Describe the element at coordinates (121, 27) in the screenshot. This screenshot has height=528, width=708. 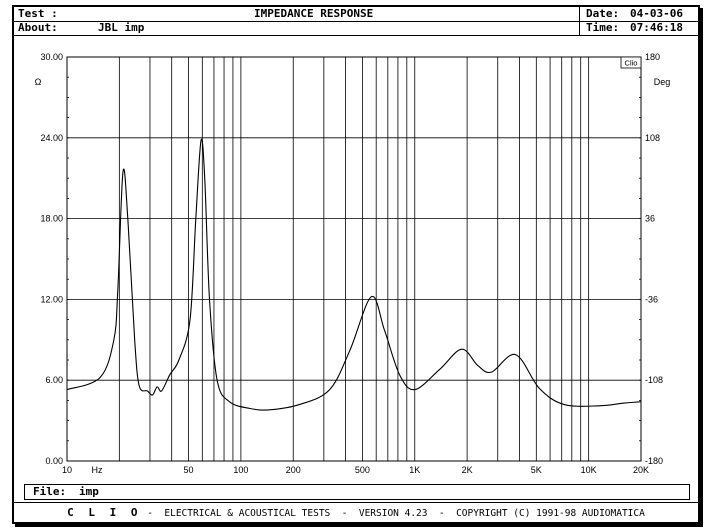
I see `about-value: JBL imp` at that location.